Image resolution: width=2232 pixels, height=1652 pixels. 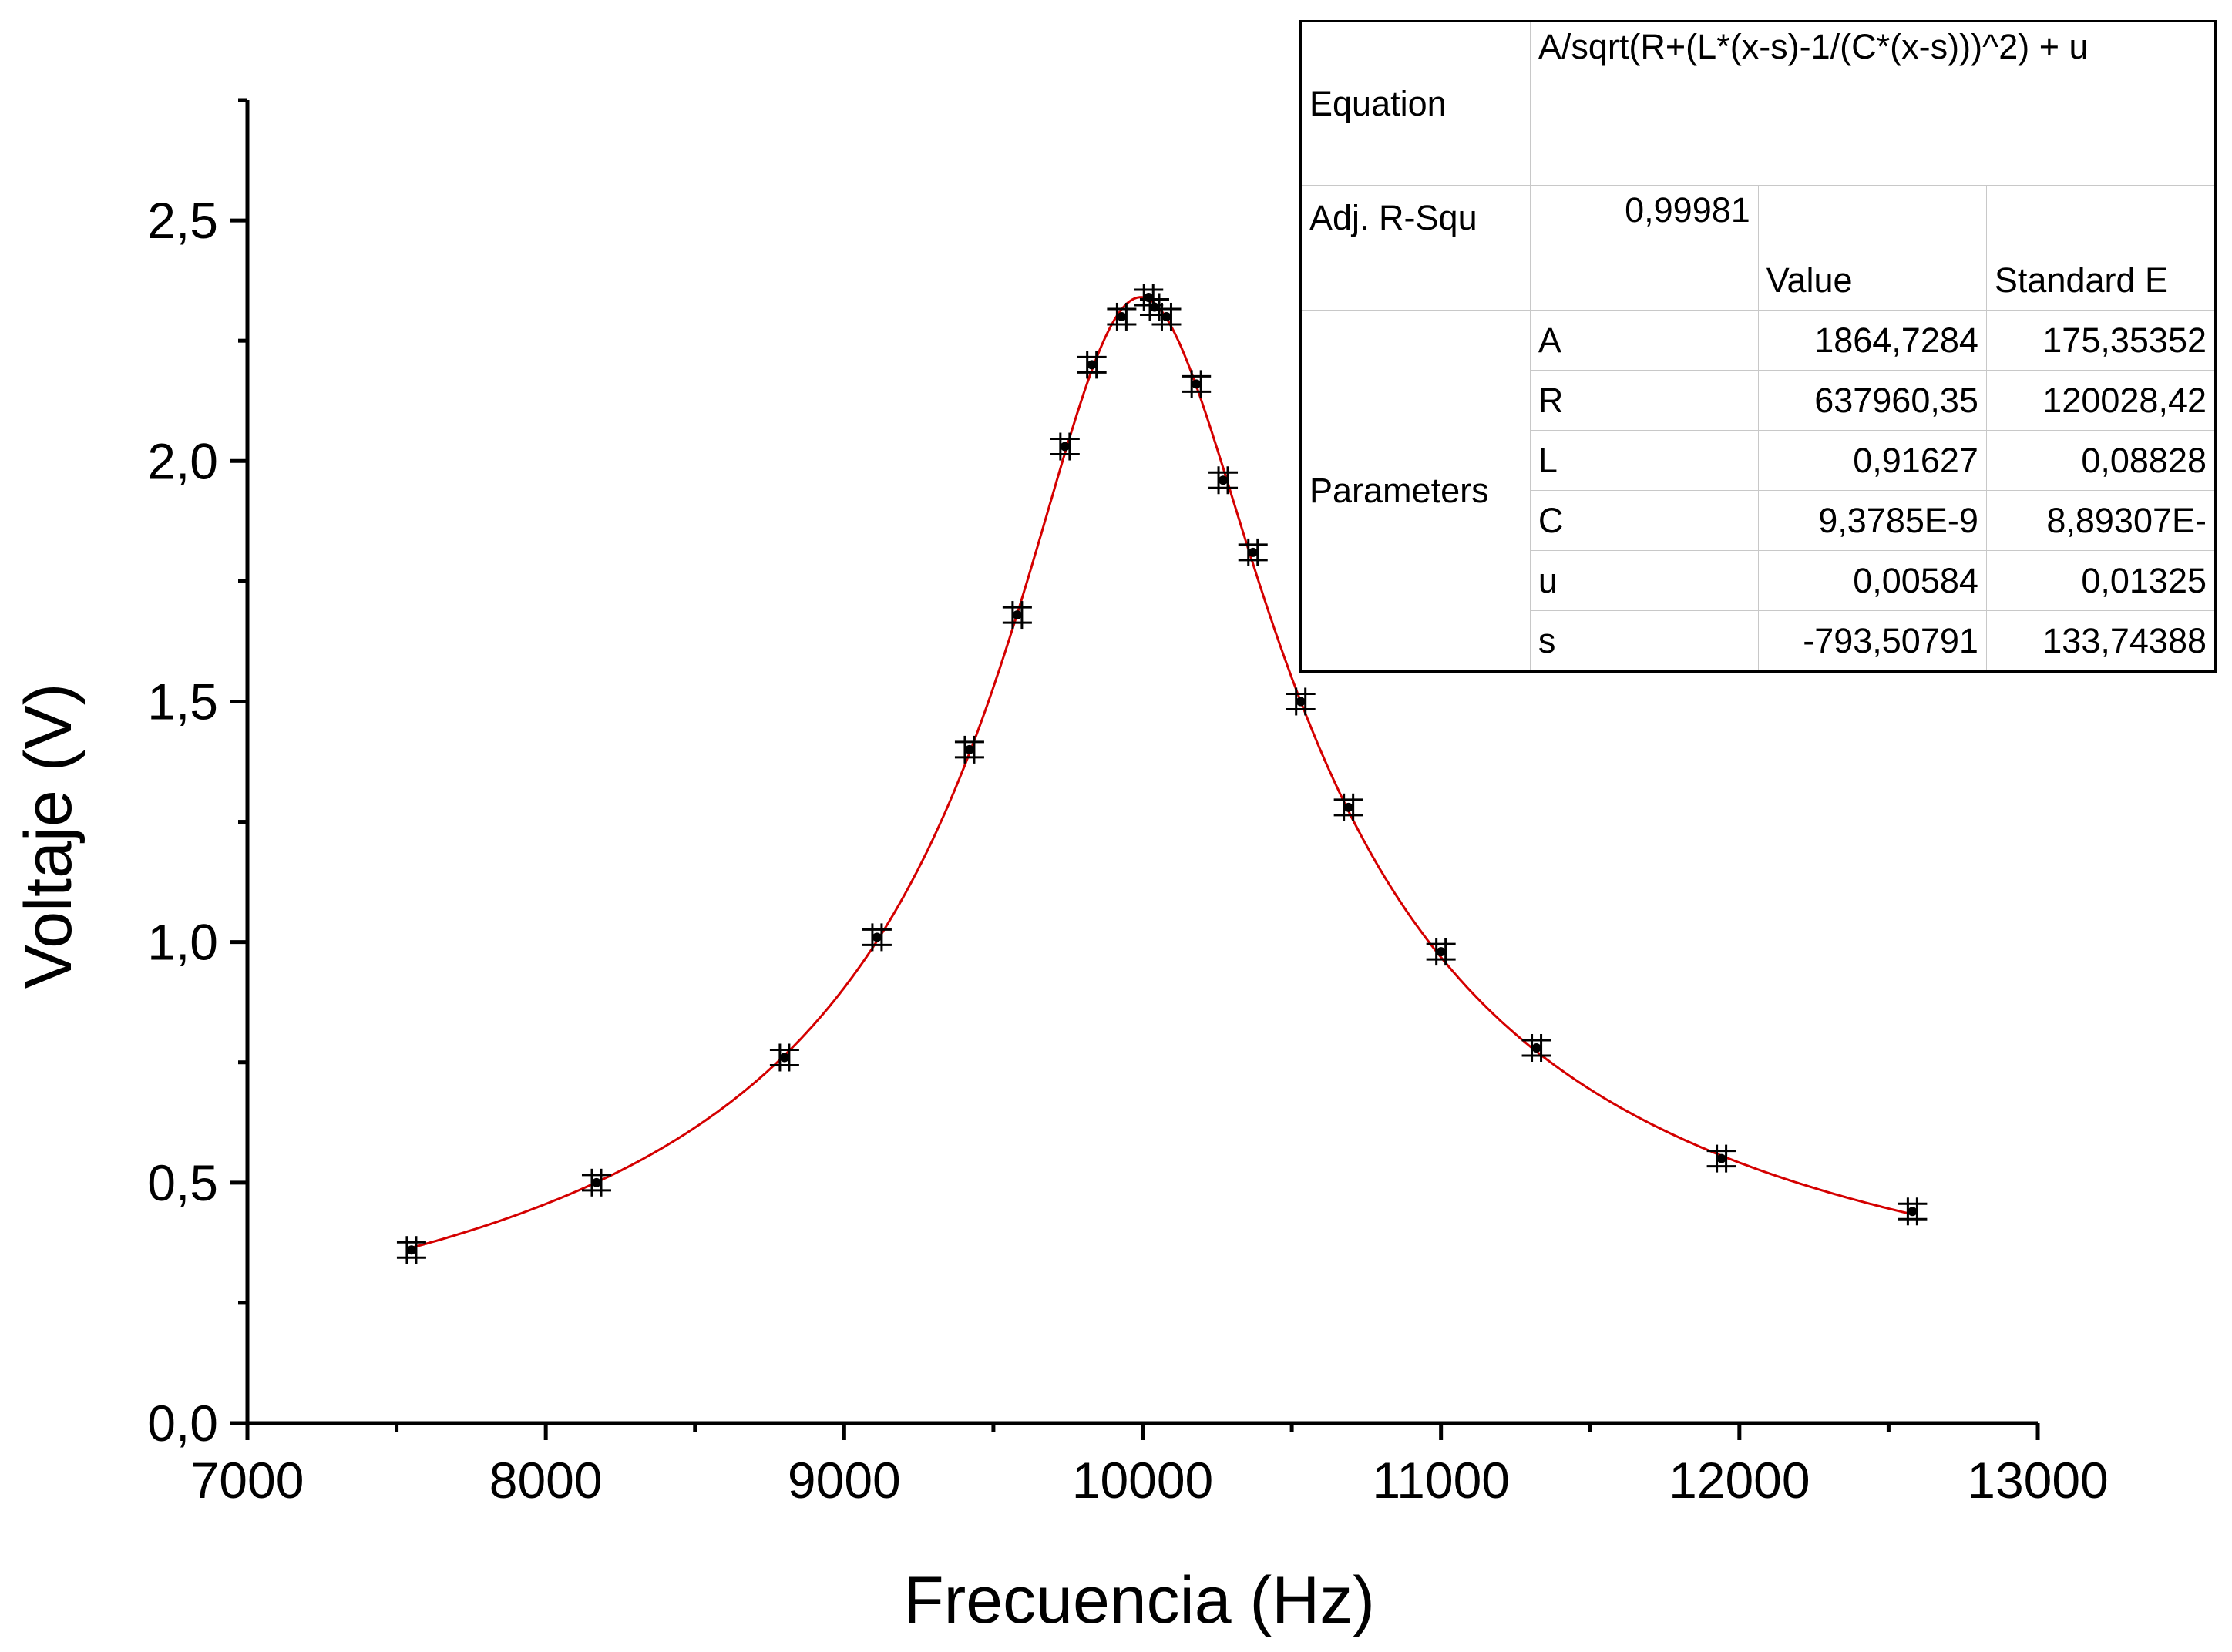 I want to click on param-value: 0,00584, so click(x=1872, y=580).